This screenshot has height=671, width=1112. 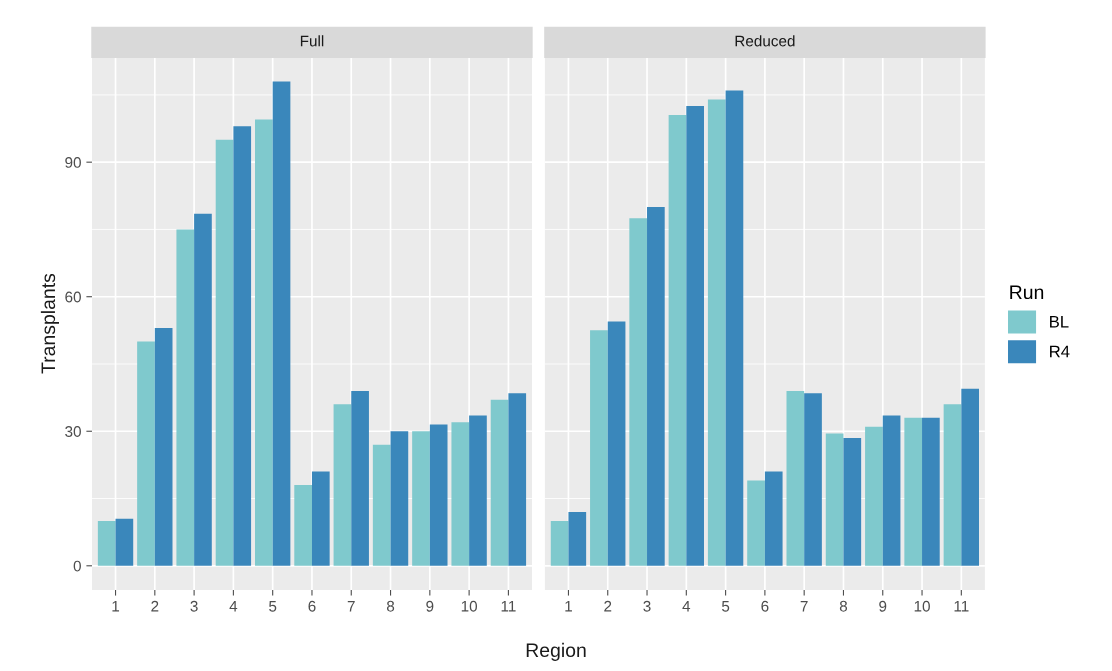 What do you see at coordinates (77, 566) in the screenshot?
I see `y-tick-label: 0` at bounding box center [77, 566].